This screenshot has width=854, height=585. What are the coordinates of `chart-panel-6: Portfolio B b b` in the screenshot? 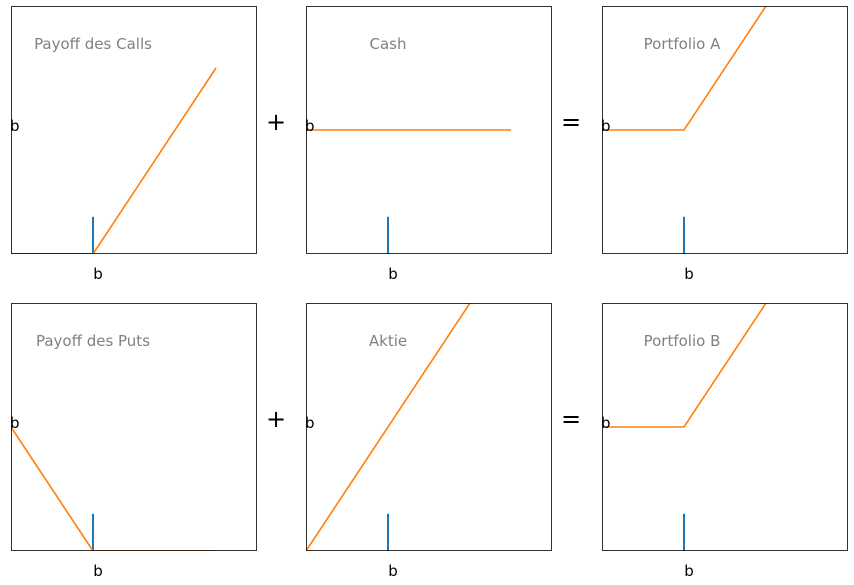 It's located at (724, 441).